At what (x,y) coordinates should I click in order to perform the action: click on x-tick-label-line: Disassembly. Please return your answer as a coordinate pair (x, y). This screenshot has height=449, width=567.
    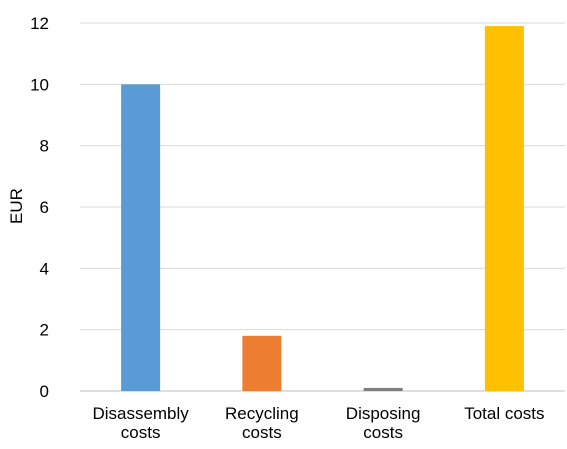
    Looking at the image, I should click on (140, 413).